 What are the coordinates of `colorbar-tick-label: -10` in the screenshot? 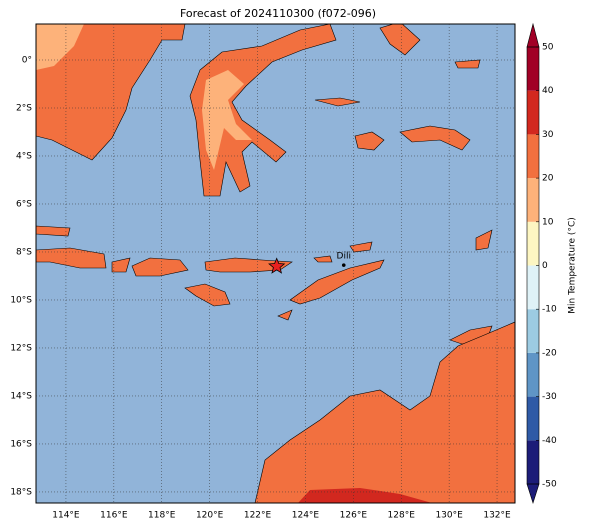 It's located at (549, 310).